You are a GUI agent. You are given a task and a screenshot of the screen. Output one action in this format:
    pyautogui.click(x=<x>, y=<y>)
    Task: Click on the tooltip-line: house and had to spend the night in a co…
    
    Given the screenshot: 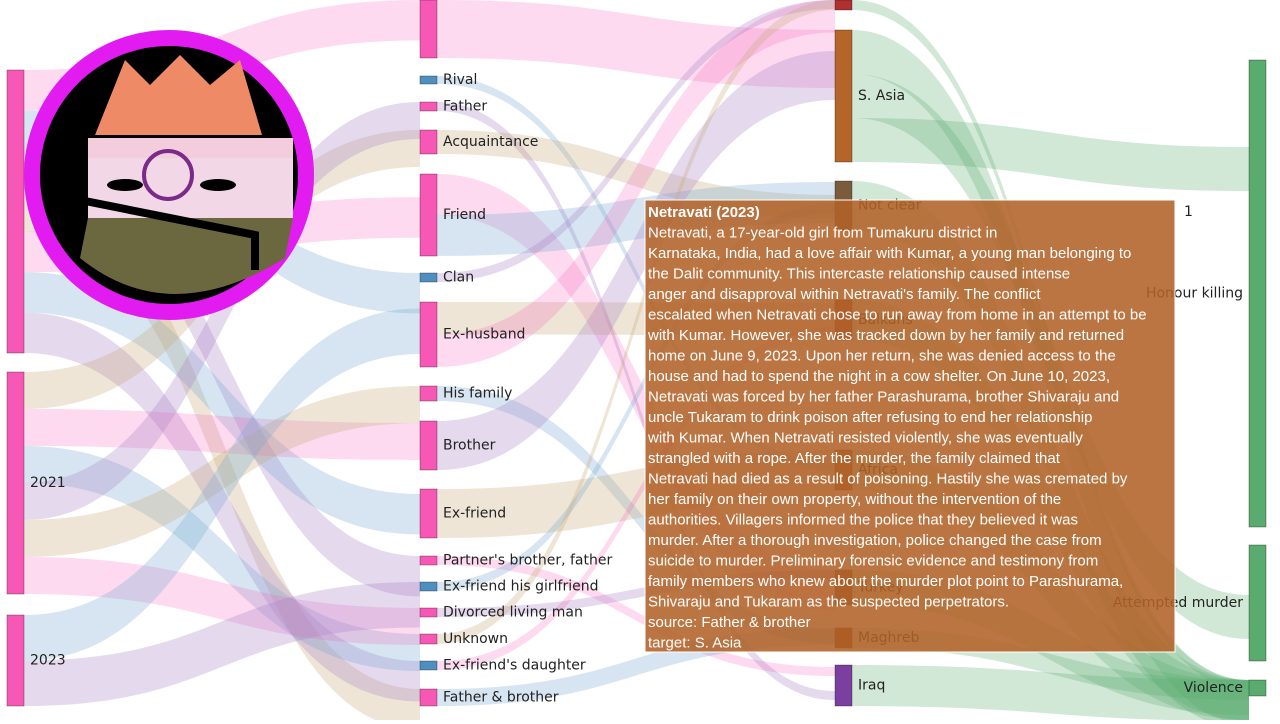 What is the action you would take?
    pyautogui.click(x=879, y=376)
    